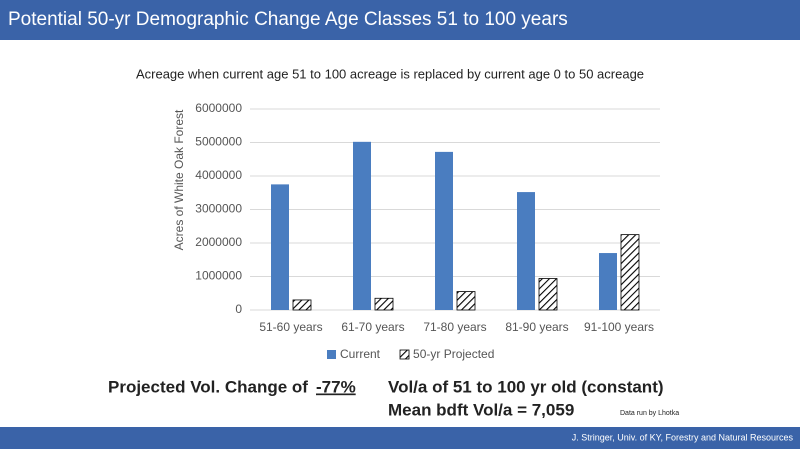  What do you see at coordinates (454, 327) in the screenshot?
I see `x-tick-label: 71-80 years` at bounding box center [454, 327].